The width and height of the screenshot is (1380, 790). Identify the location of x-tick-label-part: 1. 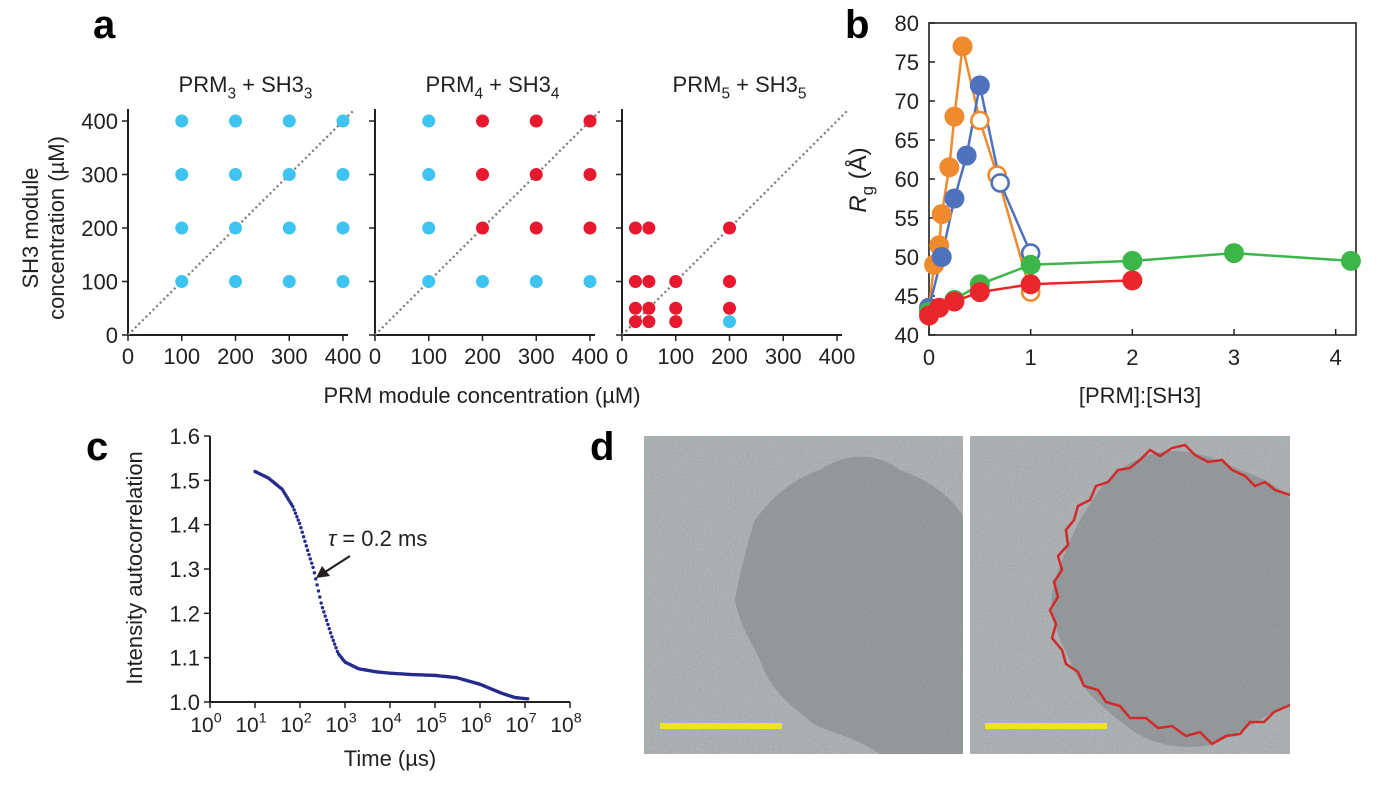
(263, 719).